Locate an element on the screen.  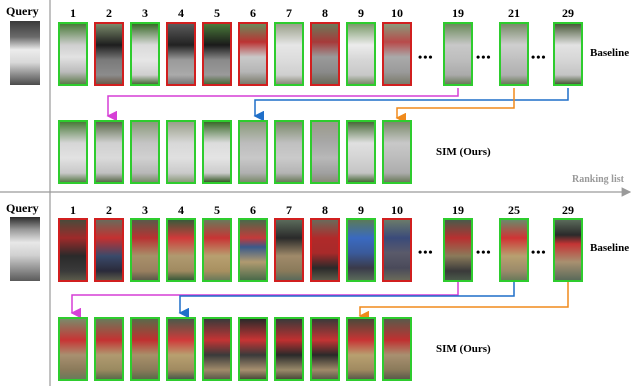
rank-number: 25 is located at coordinates (514, 210).